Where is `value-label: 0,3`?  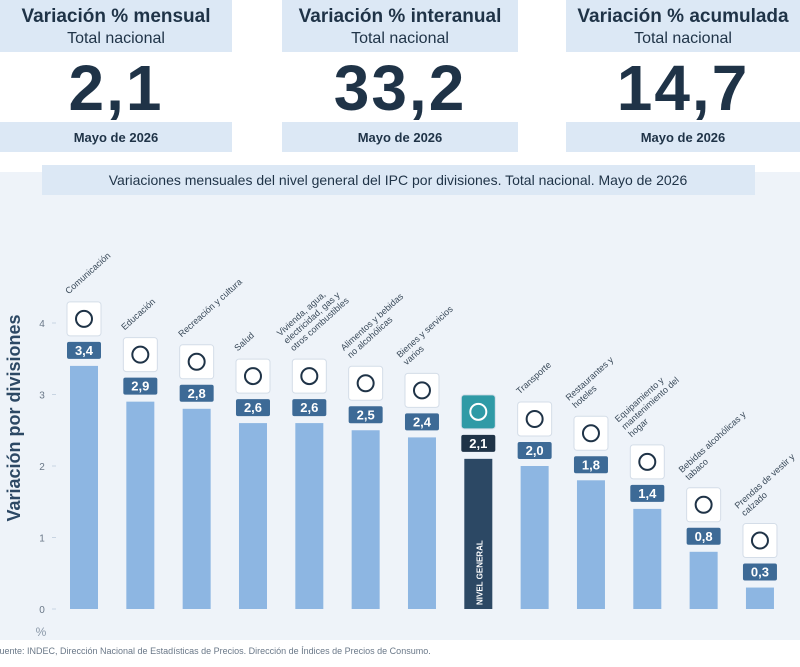 value-label: 0,3 is located at coordinates (760, 572).